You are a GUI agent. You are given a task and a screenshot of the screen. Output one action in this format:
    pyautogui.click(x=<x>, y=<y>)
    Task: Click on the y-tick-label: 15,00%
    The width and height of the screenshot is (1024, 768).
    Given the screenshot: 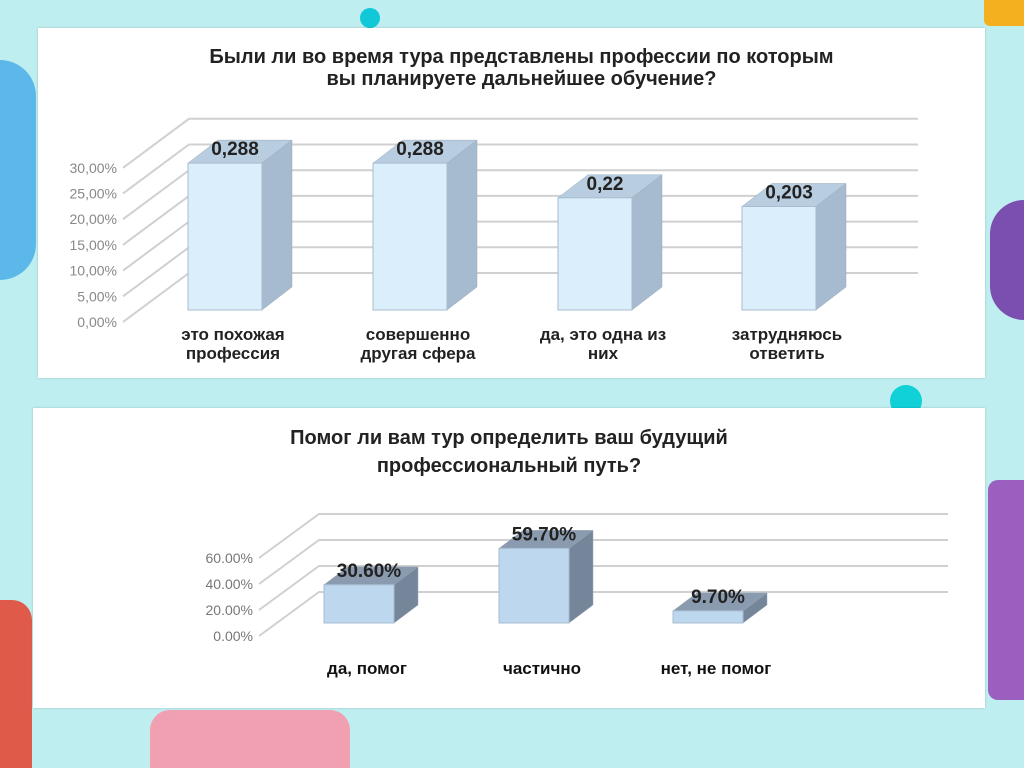 What is the action you would take?
    pyautogui.click(x=93, y=245)
    